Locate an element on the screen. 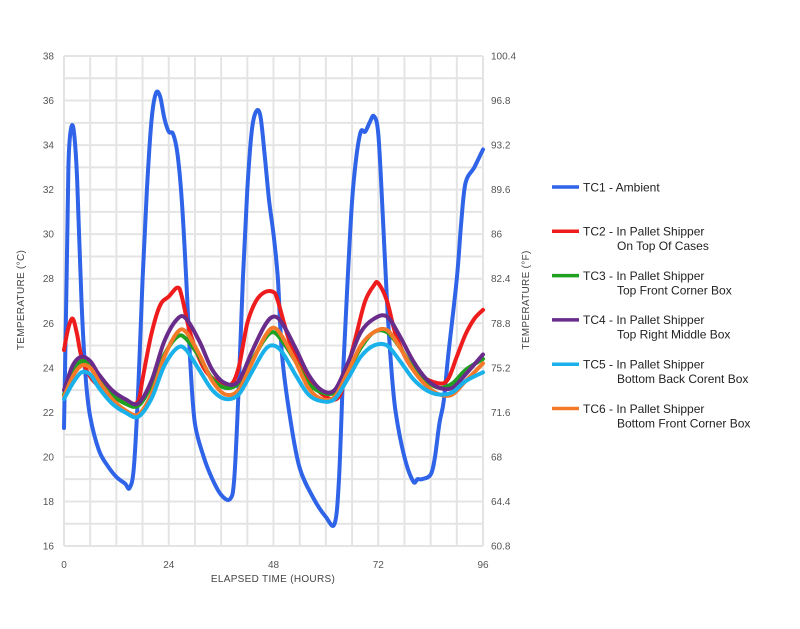  x-axis-ticks: 0 24 48 72 96 is located at coordinates (275, 565).